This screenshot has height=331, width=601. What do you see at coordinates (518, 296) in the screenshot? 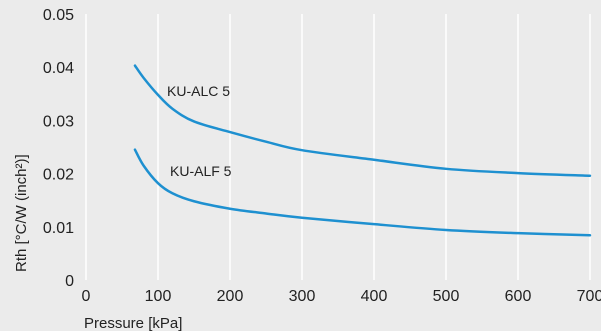
I see `x-tick-label: 600` at bounding box center [518, 296].